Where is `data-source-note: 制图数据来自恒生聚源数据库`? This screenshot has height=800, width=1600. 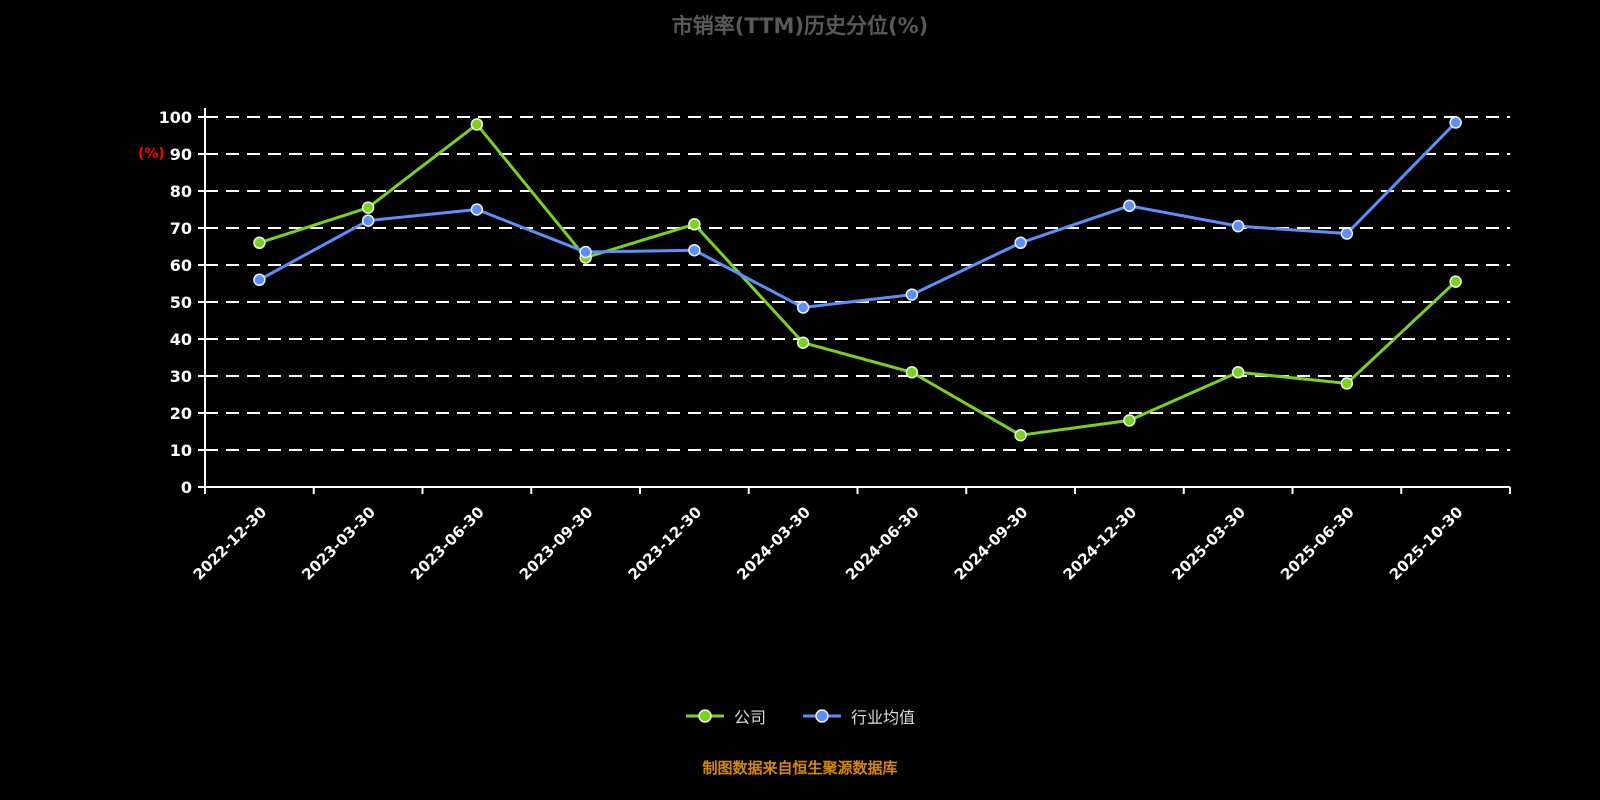
data-source-note: 制图数据来自恒生聚源数据库 is located at coordinates (800, 768).